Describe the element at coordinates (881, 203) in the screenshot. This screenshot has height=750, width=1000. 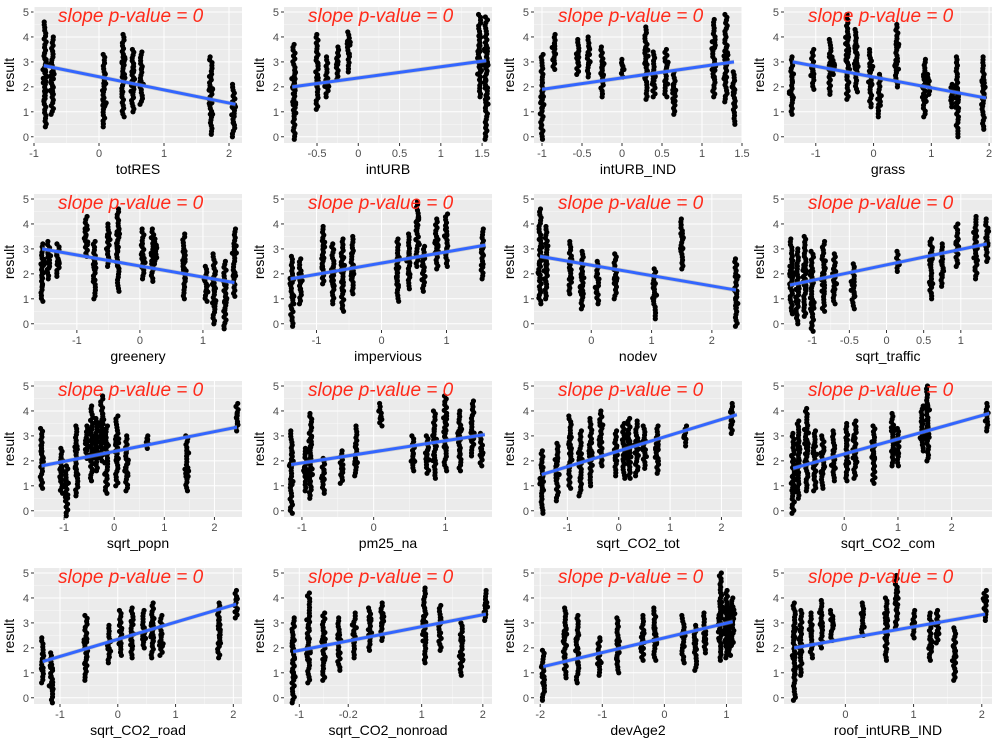
I see `slope-pvalue-annotation: slope p-value = 0` at that location.